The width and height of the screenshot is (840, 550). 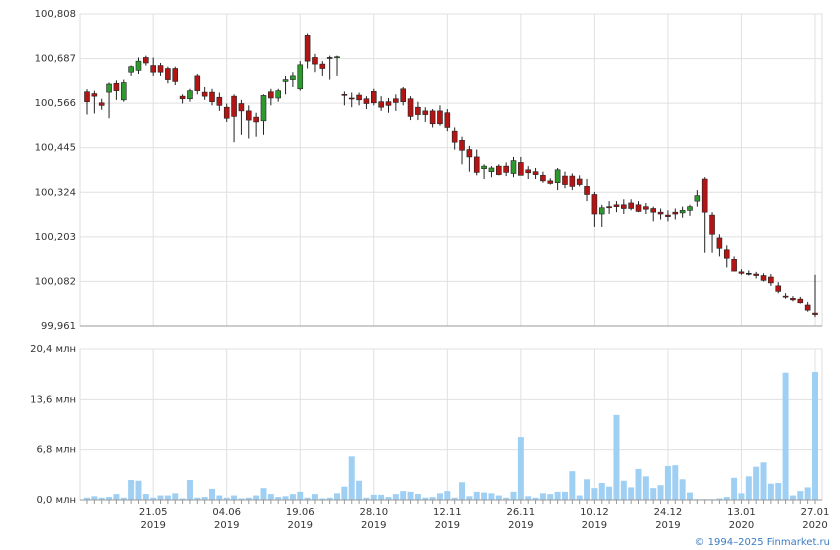 What do you see at coordinates (56, 450) in the screenshot?
I see `y-tick-label: 6,8 млн` at bounding box center [56, 450].